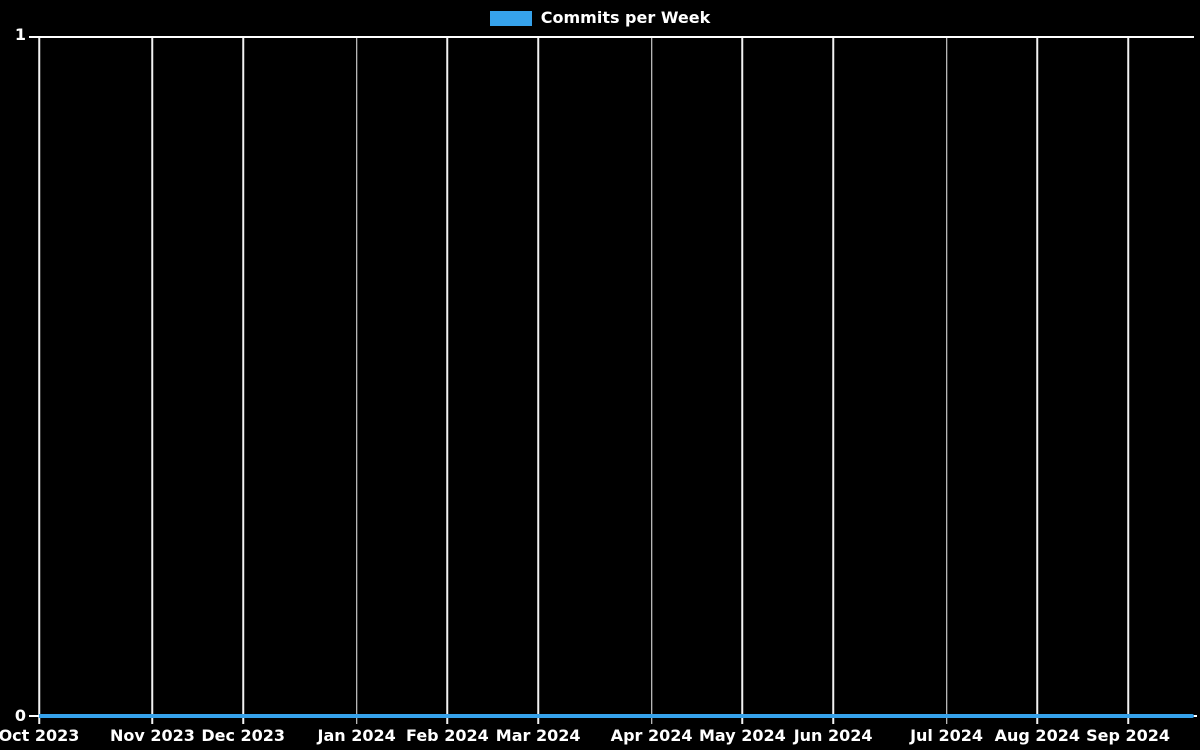  Describe the element at coordinates (447, 735) in the screenshot. I see `x-axis-tick-label: Feb 2024` at that location.